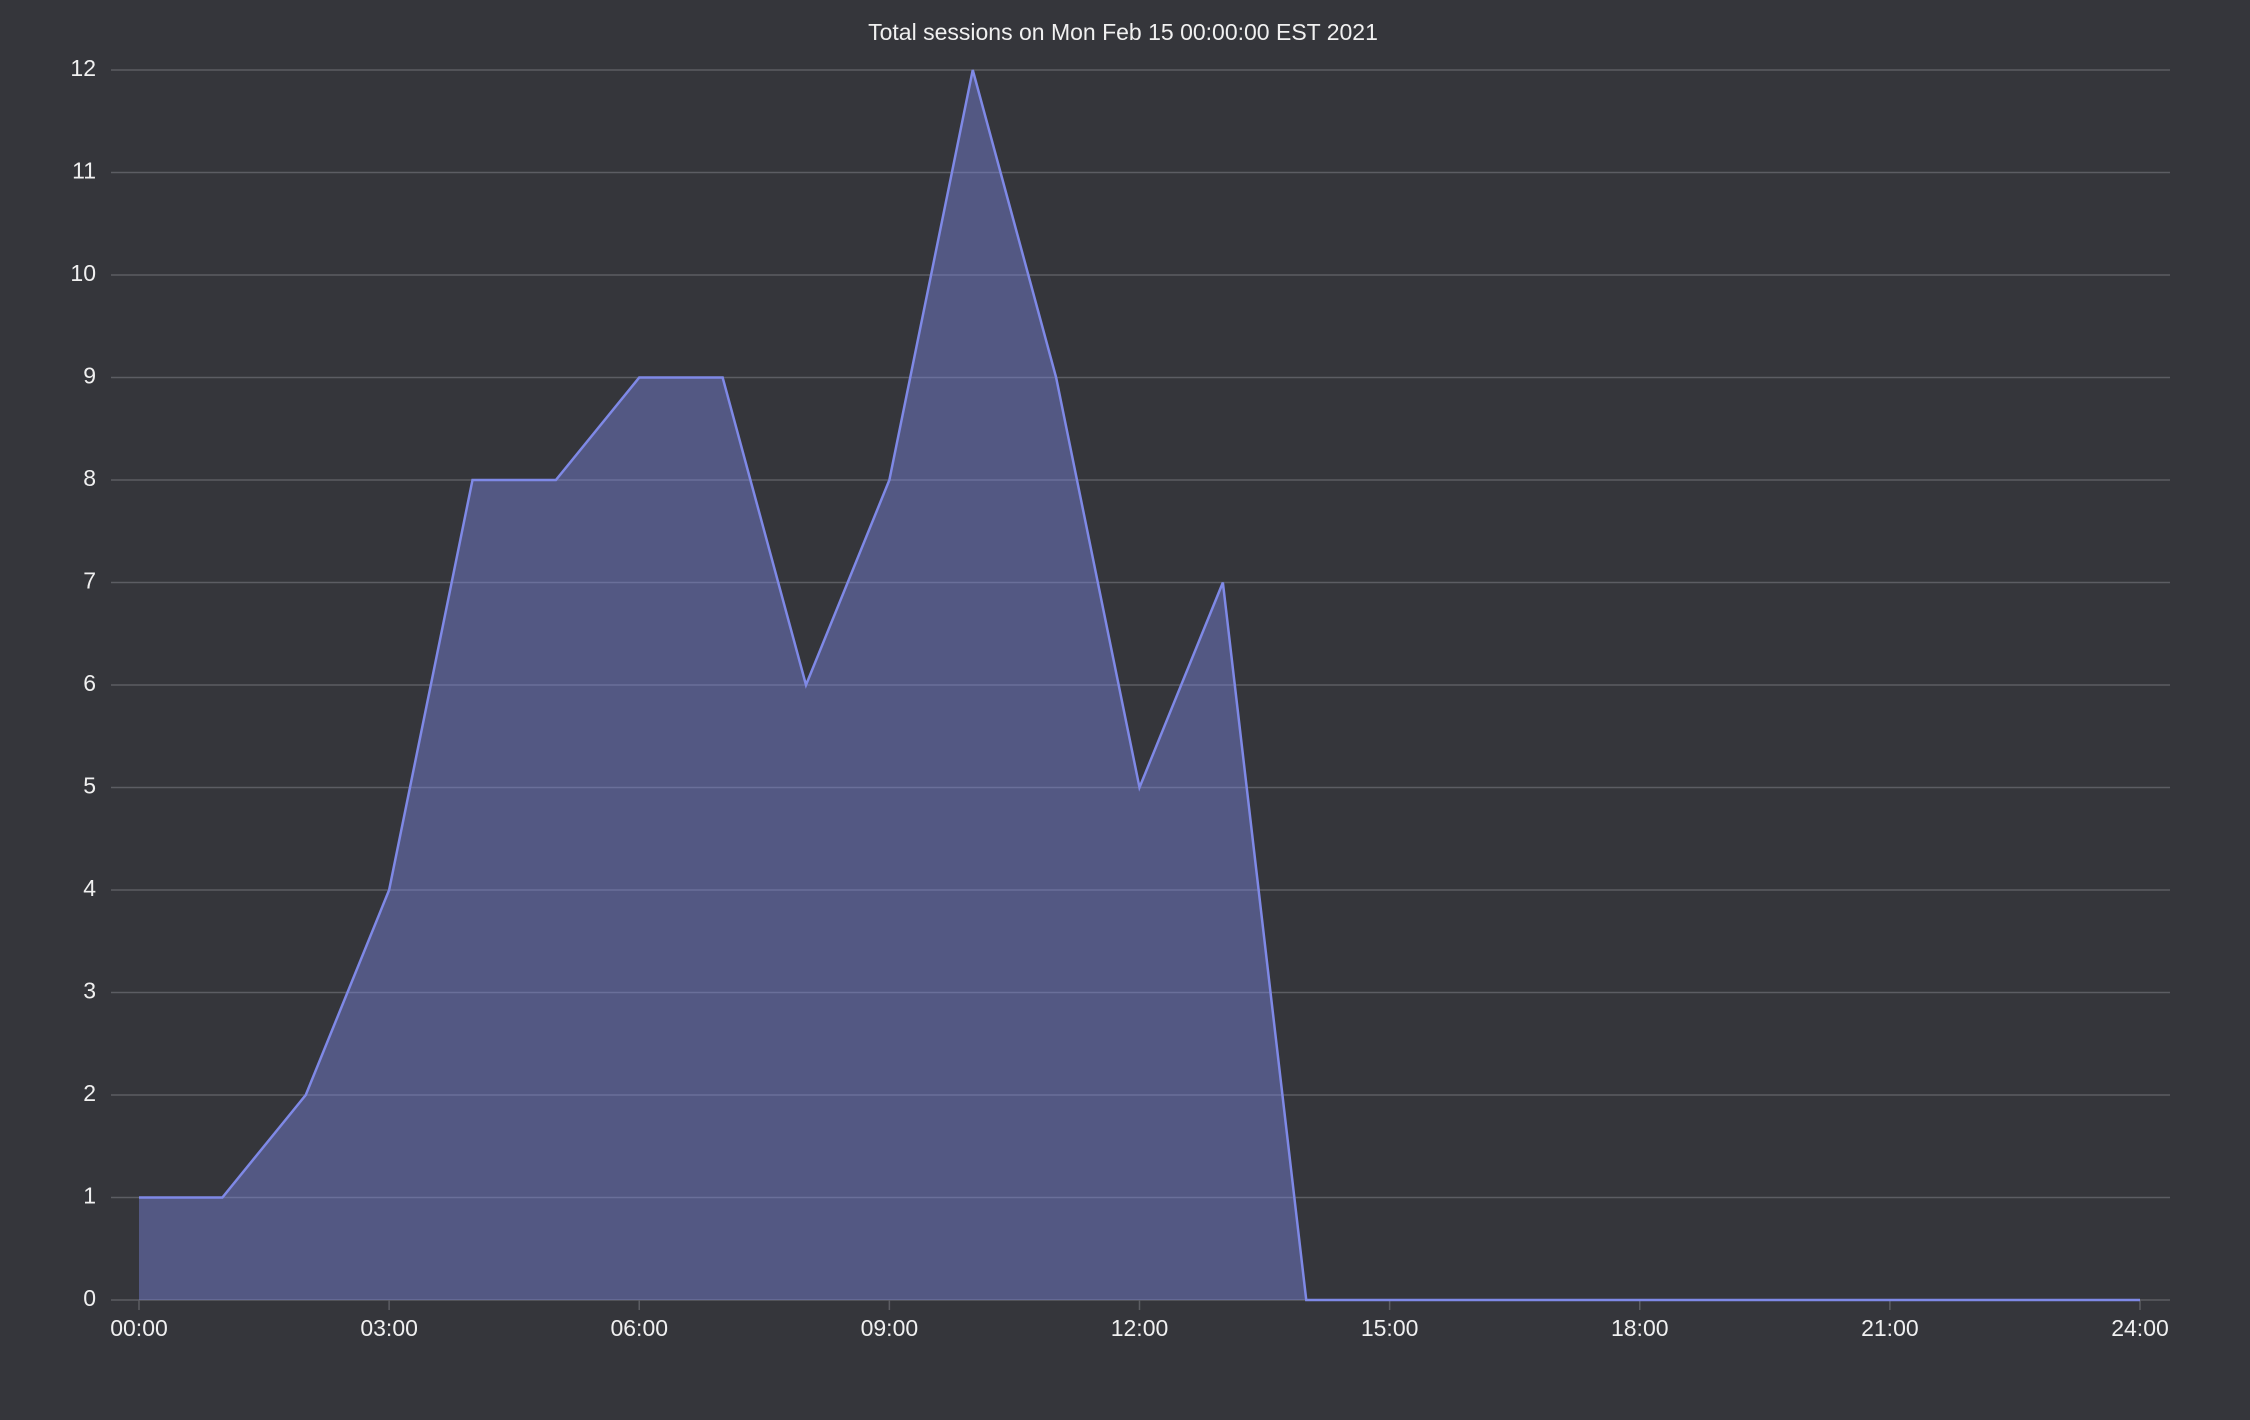 This screenshot has width=2250, height=1420. What do you see at coordinates (89, 478) in the screenshot?
I see `y-tick-label: 8` at bounding box center [89, 478].